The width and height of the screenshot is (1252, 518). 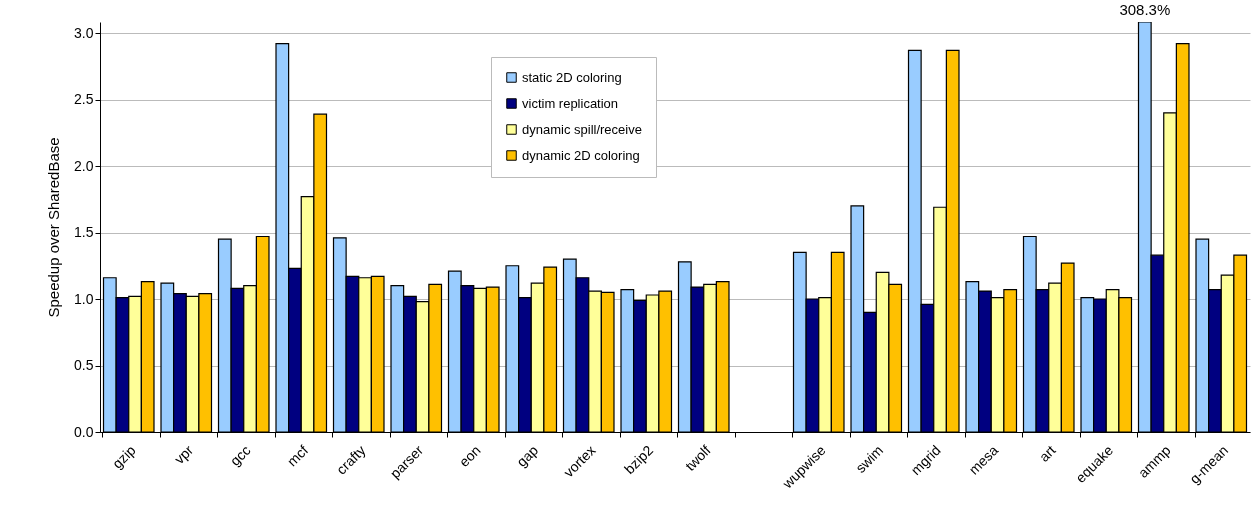 What do you see at coordinates (184, 454) in the screenshot?
I see `x-tick-label: vpr` at bounding box center [184, 454].